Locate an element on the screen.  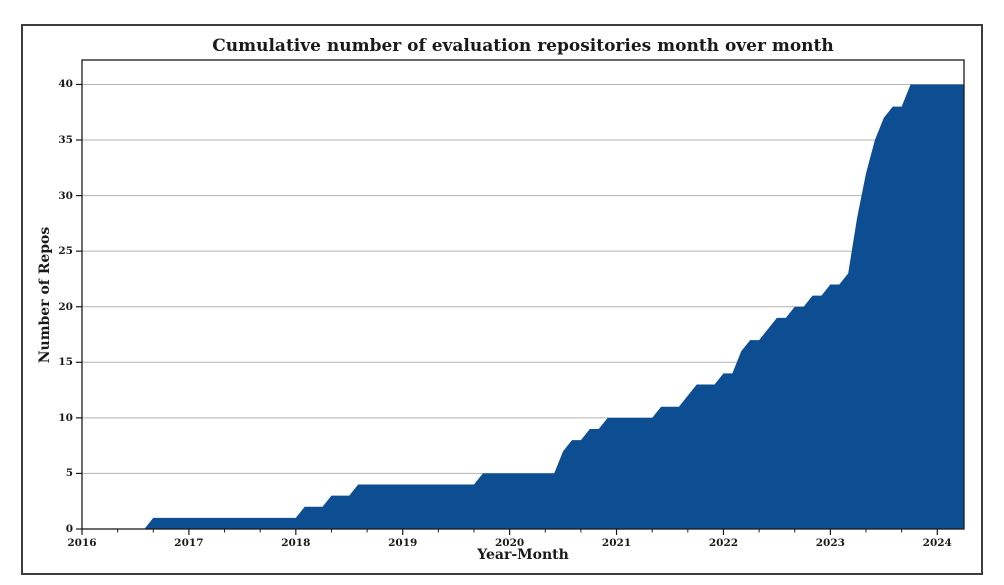
y-tick-label-15: 15 is located at coordinates (65, 362).